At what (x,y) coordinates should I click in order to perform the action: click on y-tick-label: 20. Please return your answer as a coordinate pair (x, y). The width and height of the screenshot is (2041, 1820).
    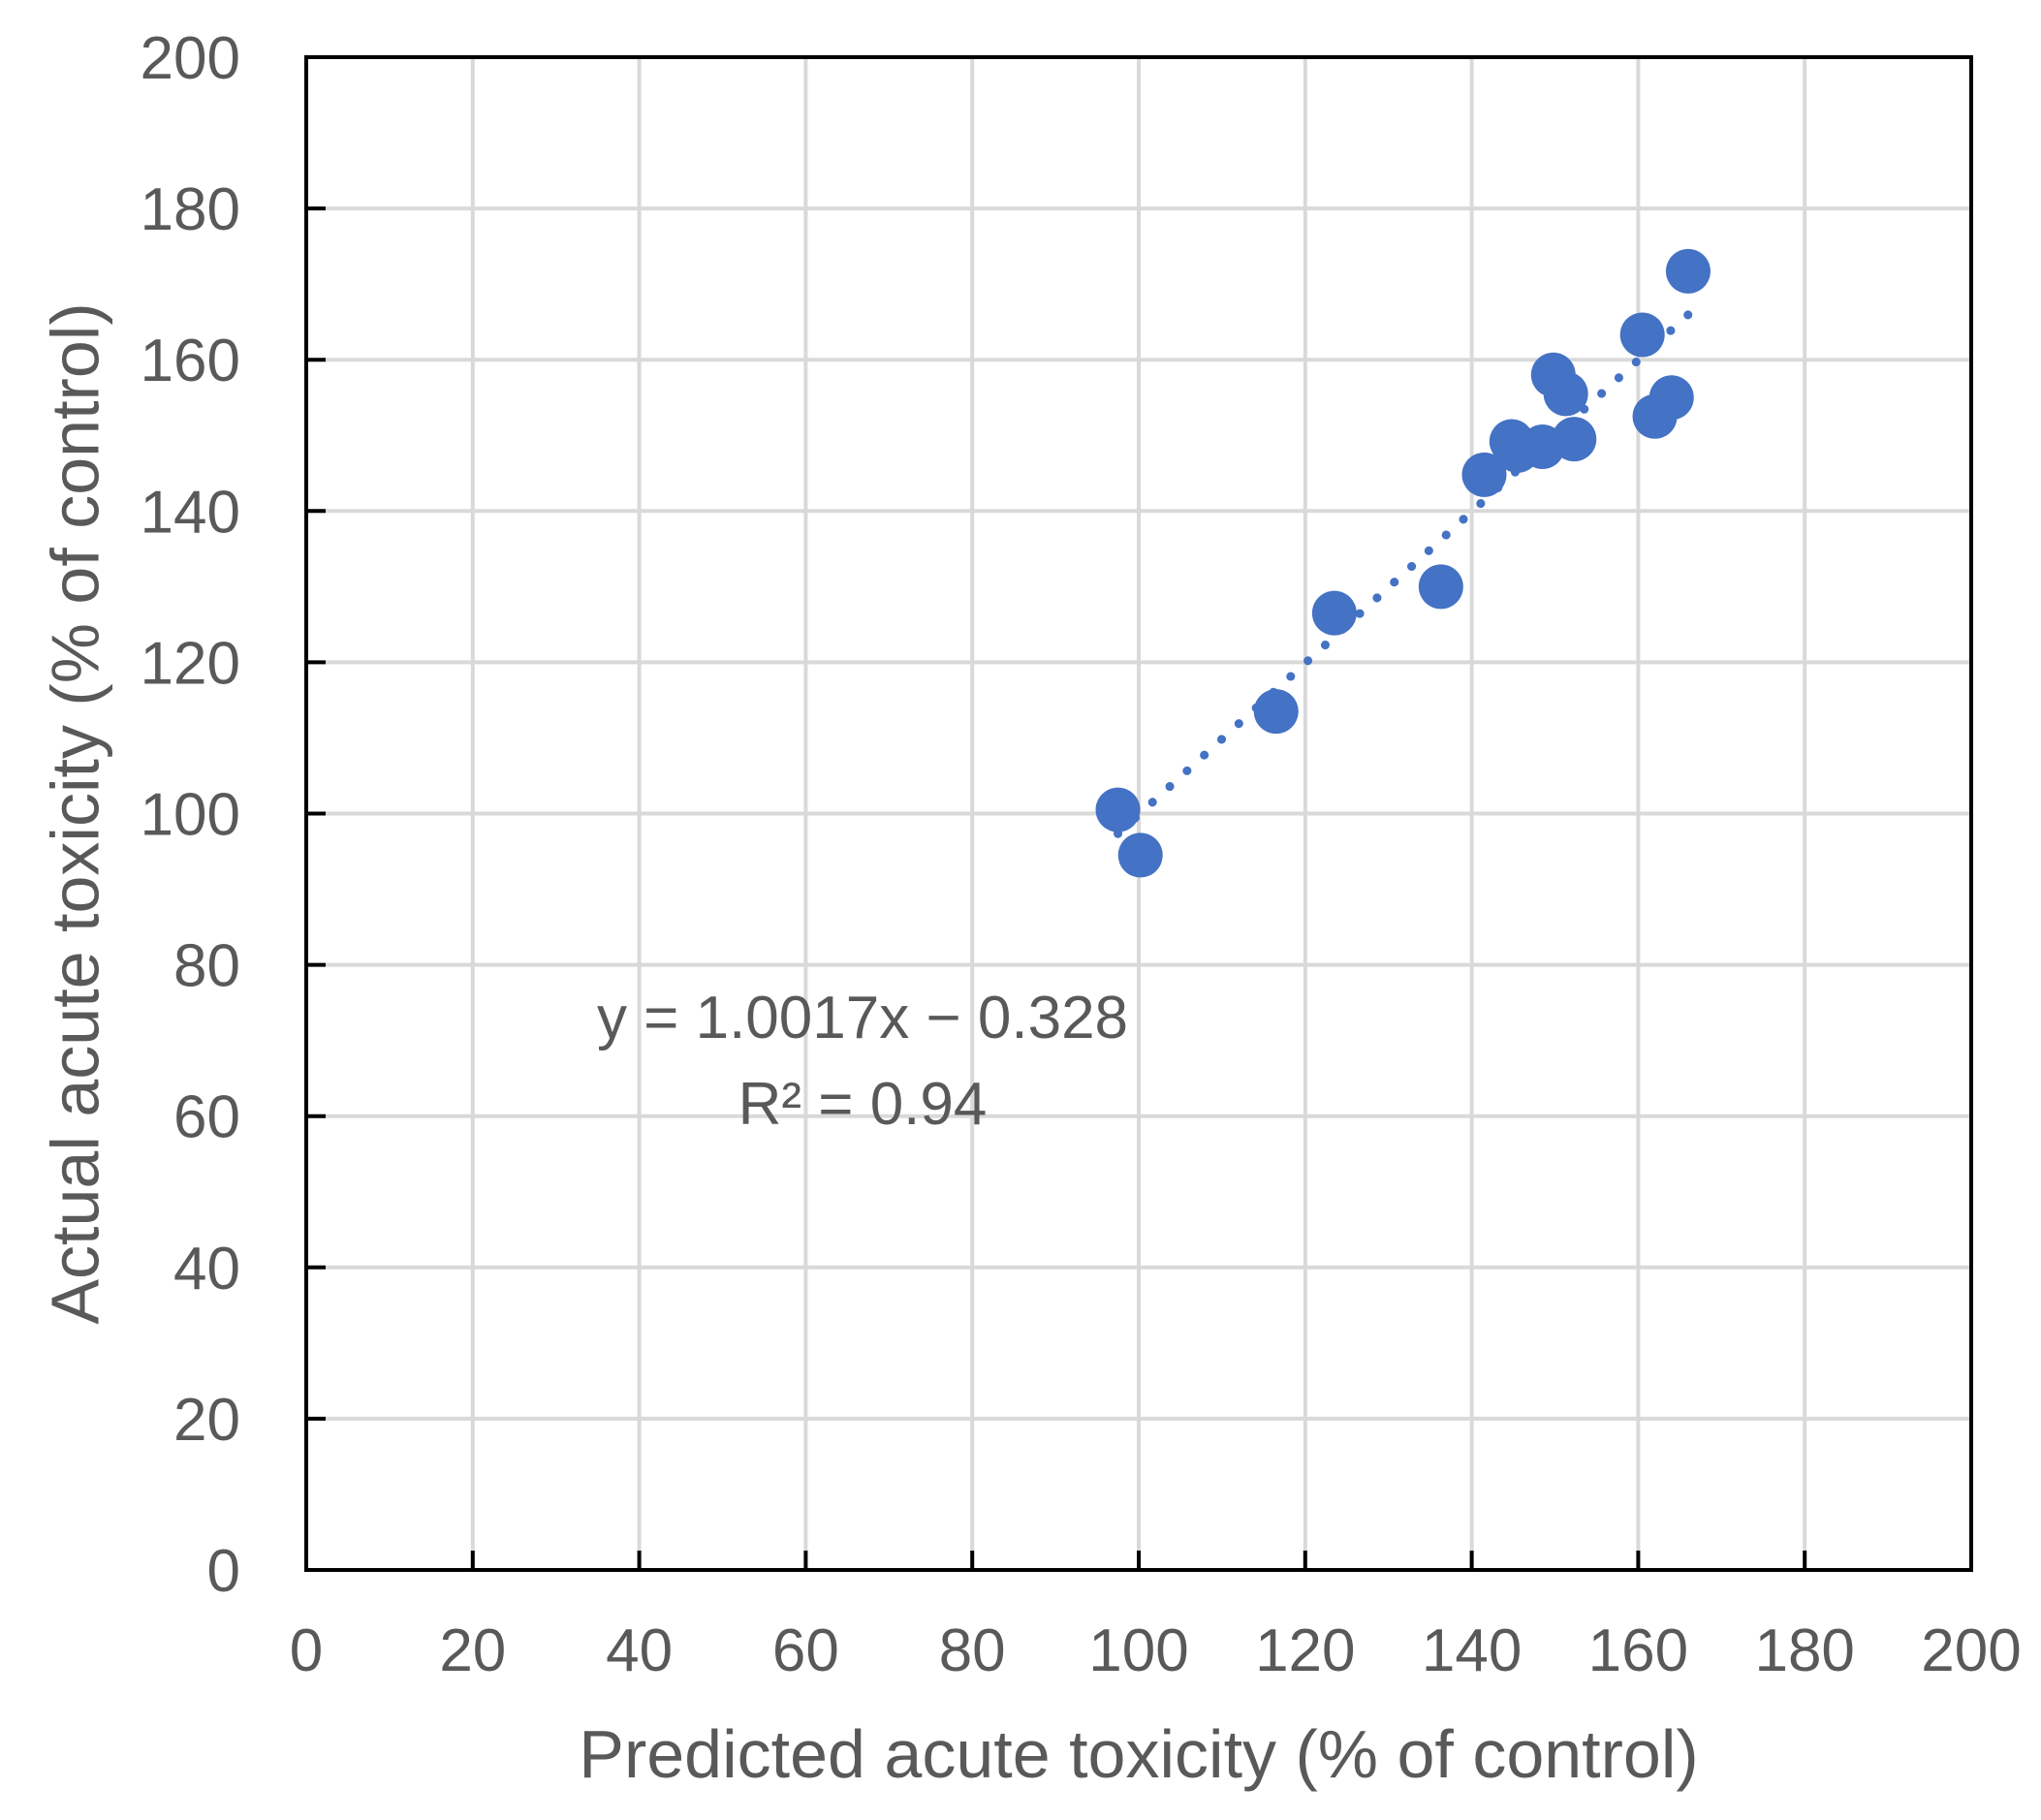
    Looking at the image, I should click on (206, 1421).